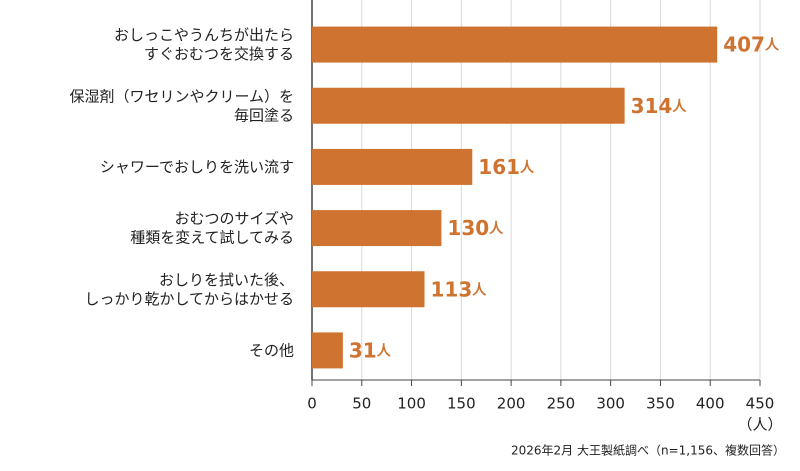 This screenshot has height=471, width=800. I want to click on y-tick-label: シャワーでおしりを洗い流す, so click(197, 166).